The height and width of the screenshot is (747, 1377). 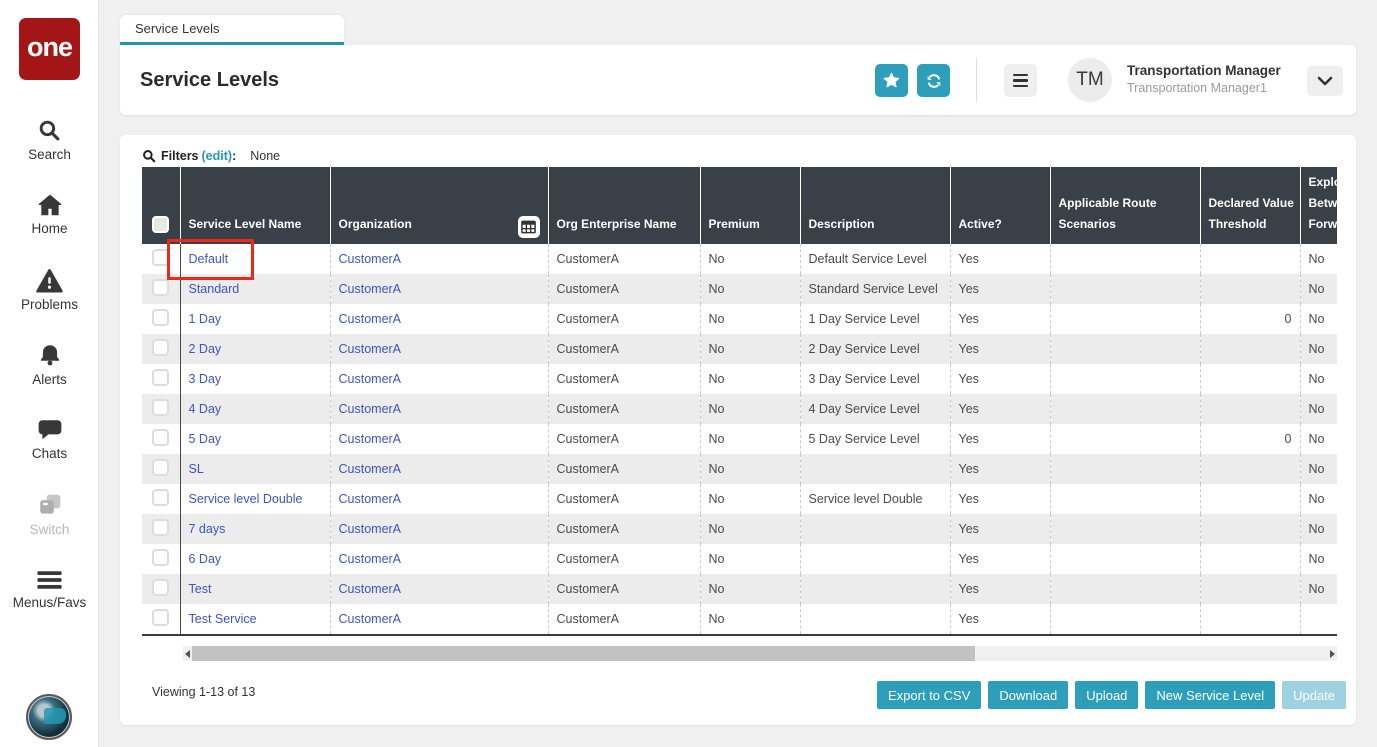 What do you see at coordinates (1020, 80) in the screenshot?
I see `header-menu-button` at bounding box center [1020, 80].